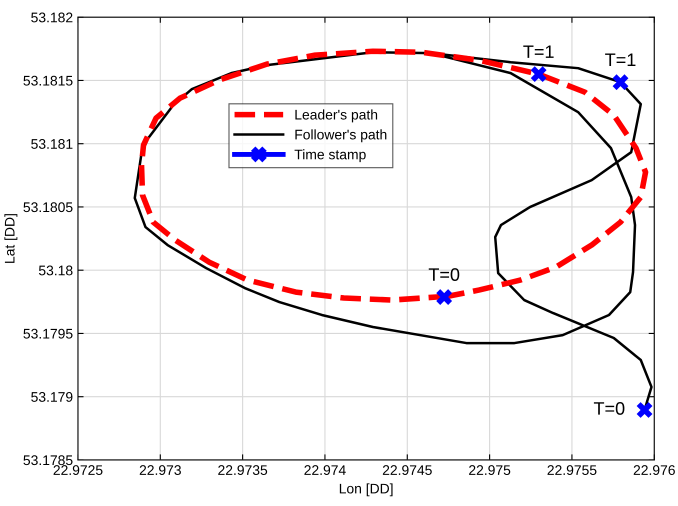 Image resolution: width=678 pixels, height=506 pixels. I want to click on x-tick-label: 22.976, so click(654, 470).